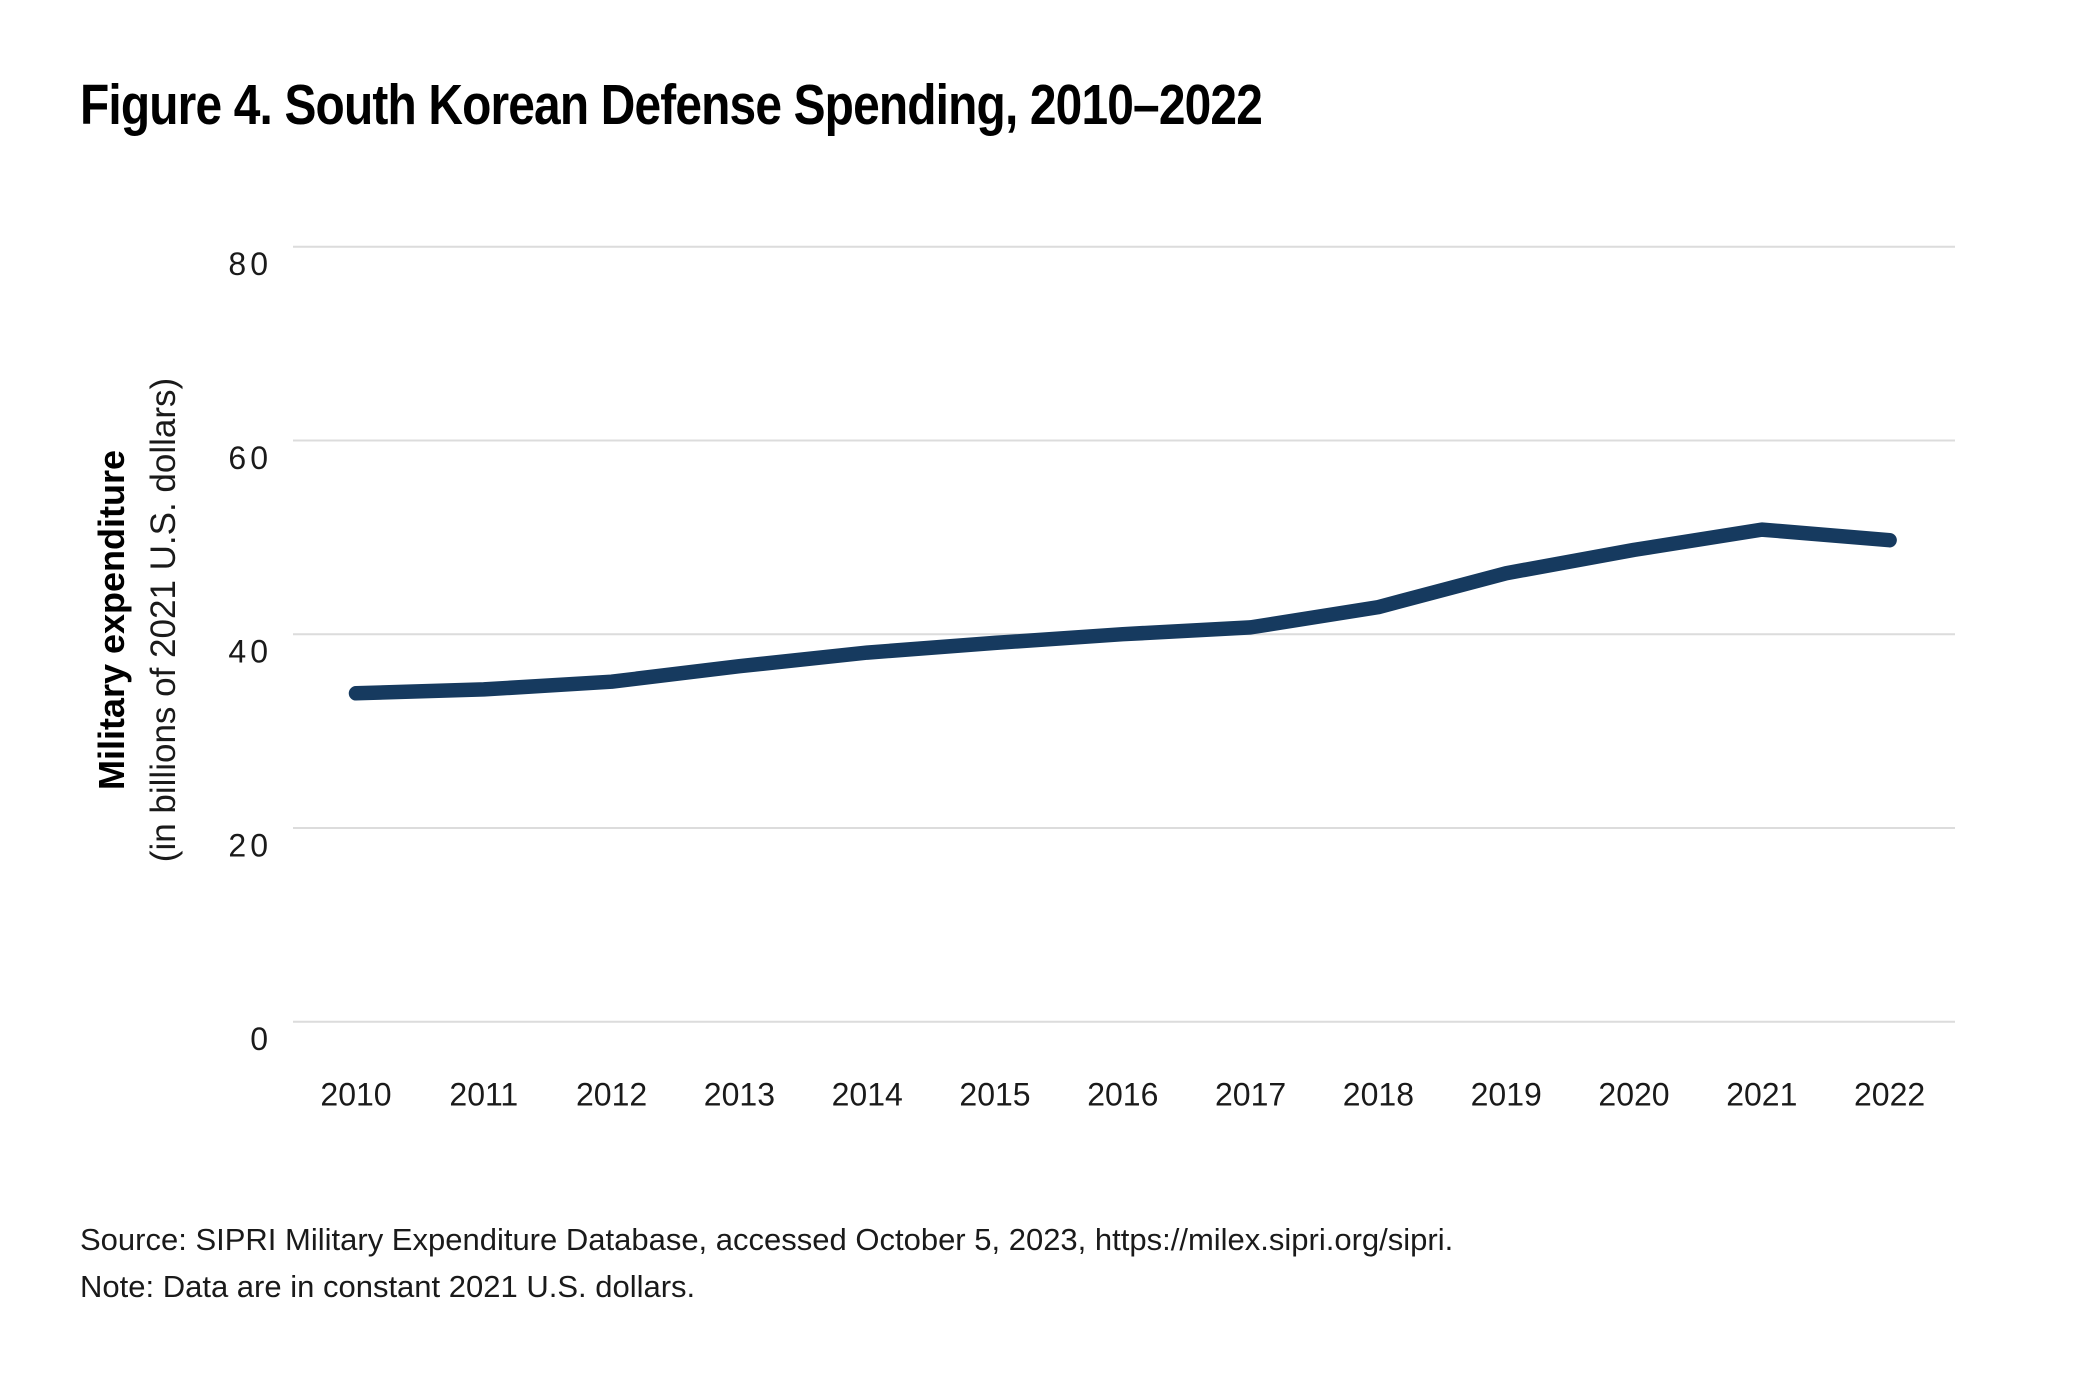 The height and width of the screenshot is (1379, 2084). I want to click on y-tick-label-0: 0, so click(261, 1039).